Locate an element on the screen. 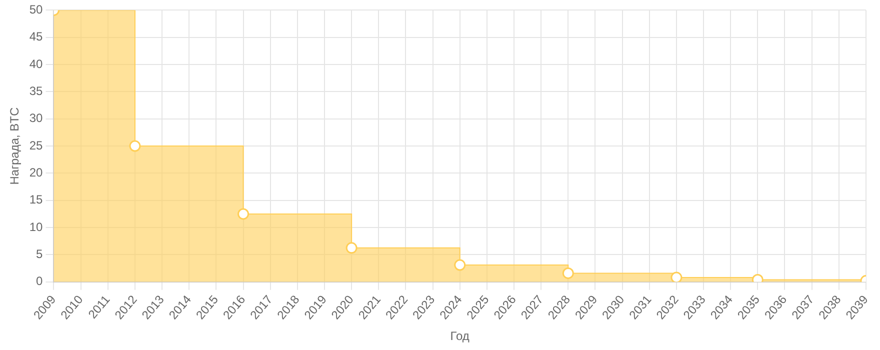 This screenshot has width=880, height=350. y-tick-label: 15 is located at coordinates (36, 199).